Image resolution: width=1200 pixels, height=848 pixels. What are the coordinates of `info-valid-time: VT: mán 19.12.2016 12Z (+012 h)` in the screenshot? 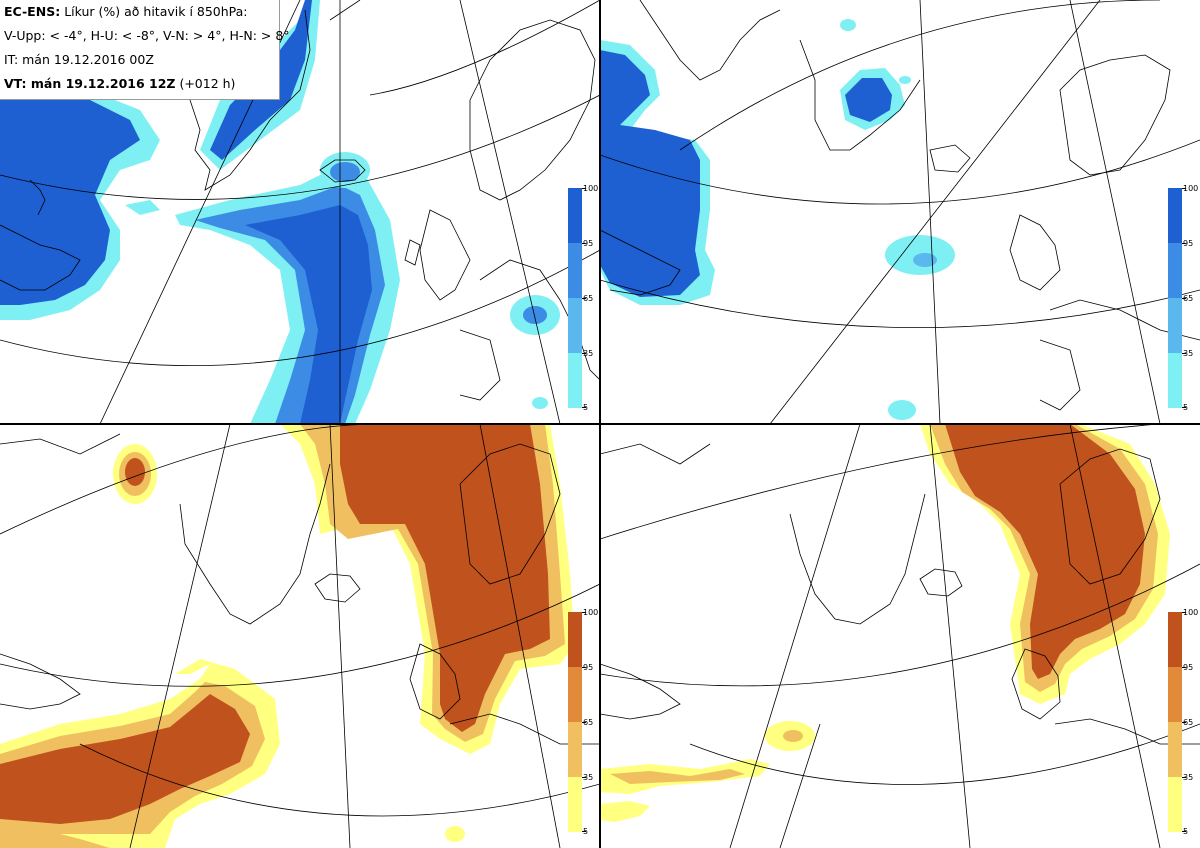 It's located at (139, 84).